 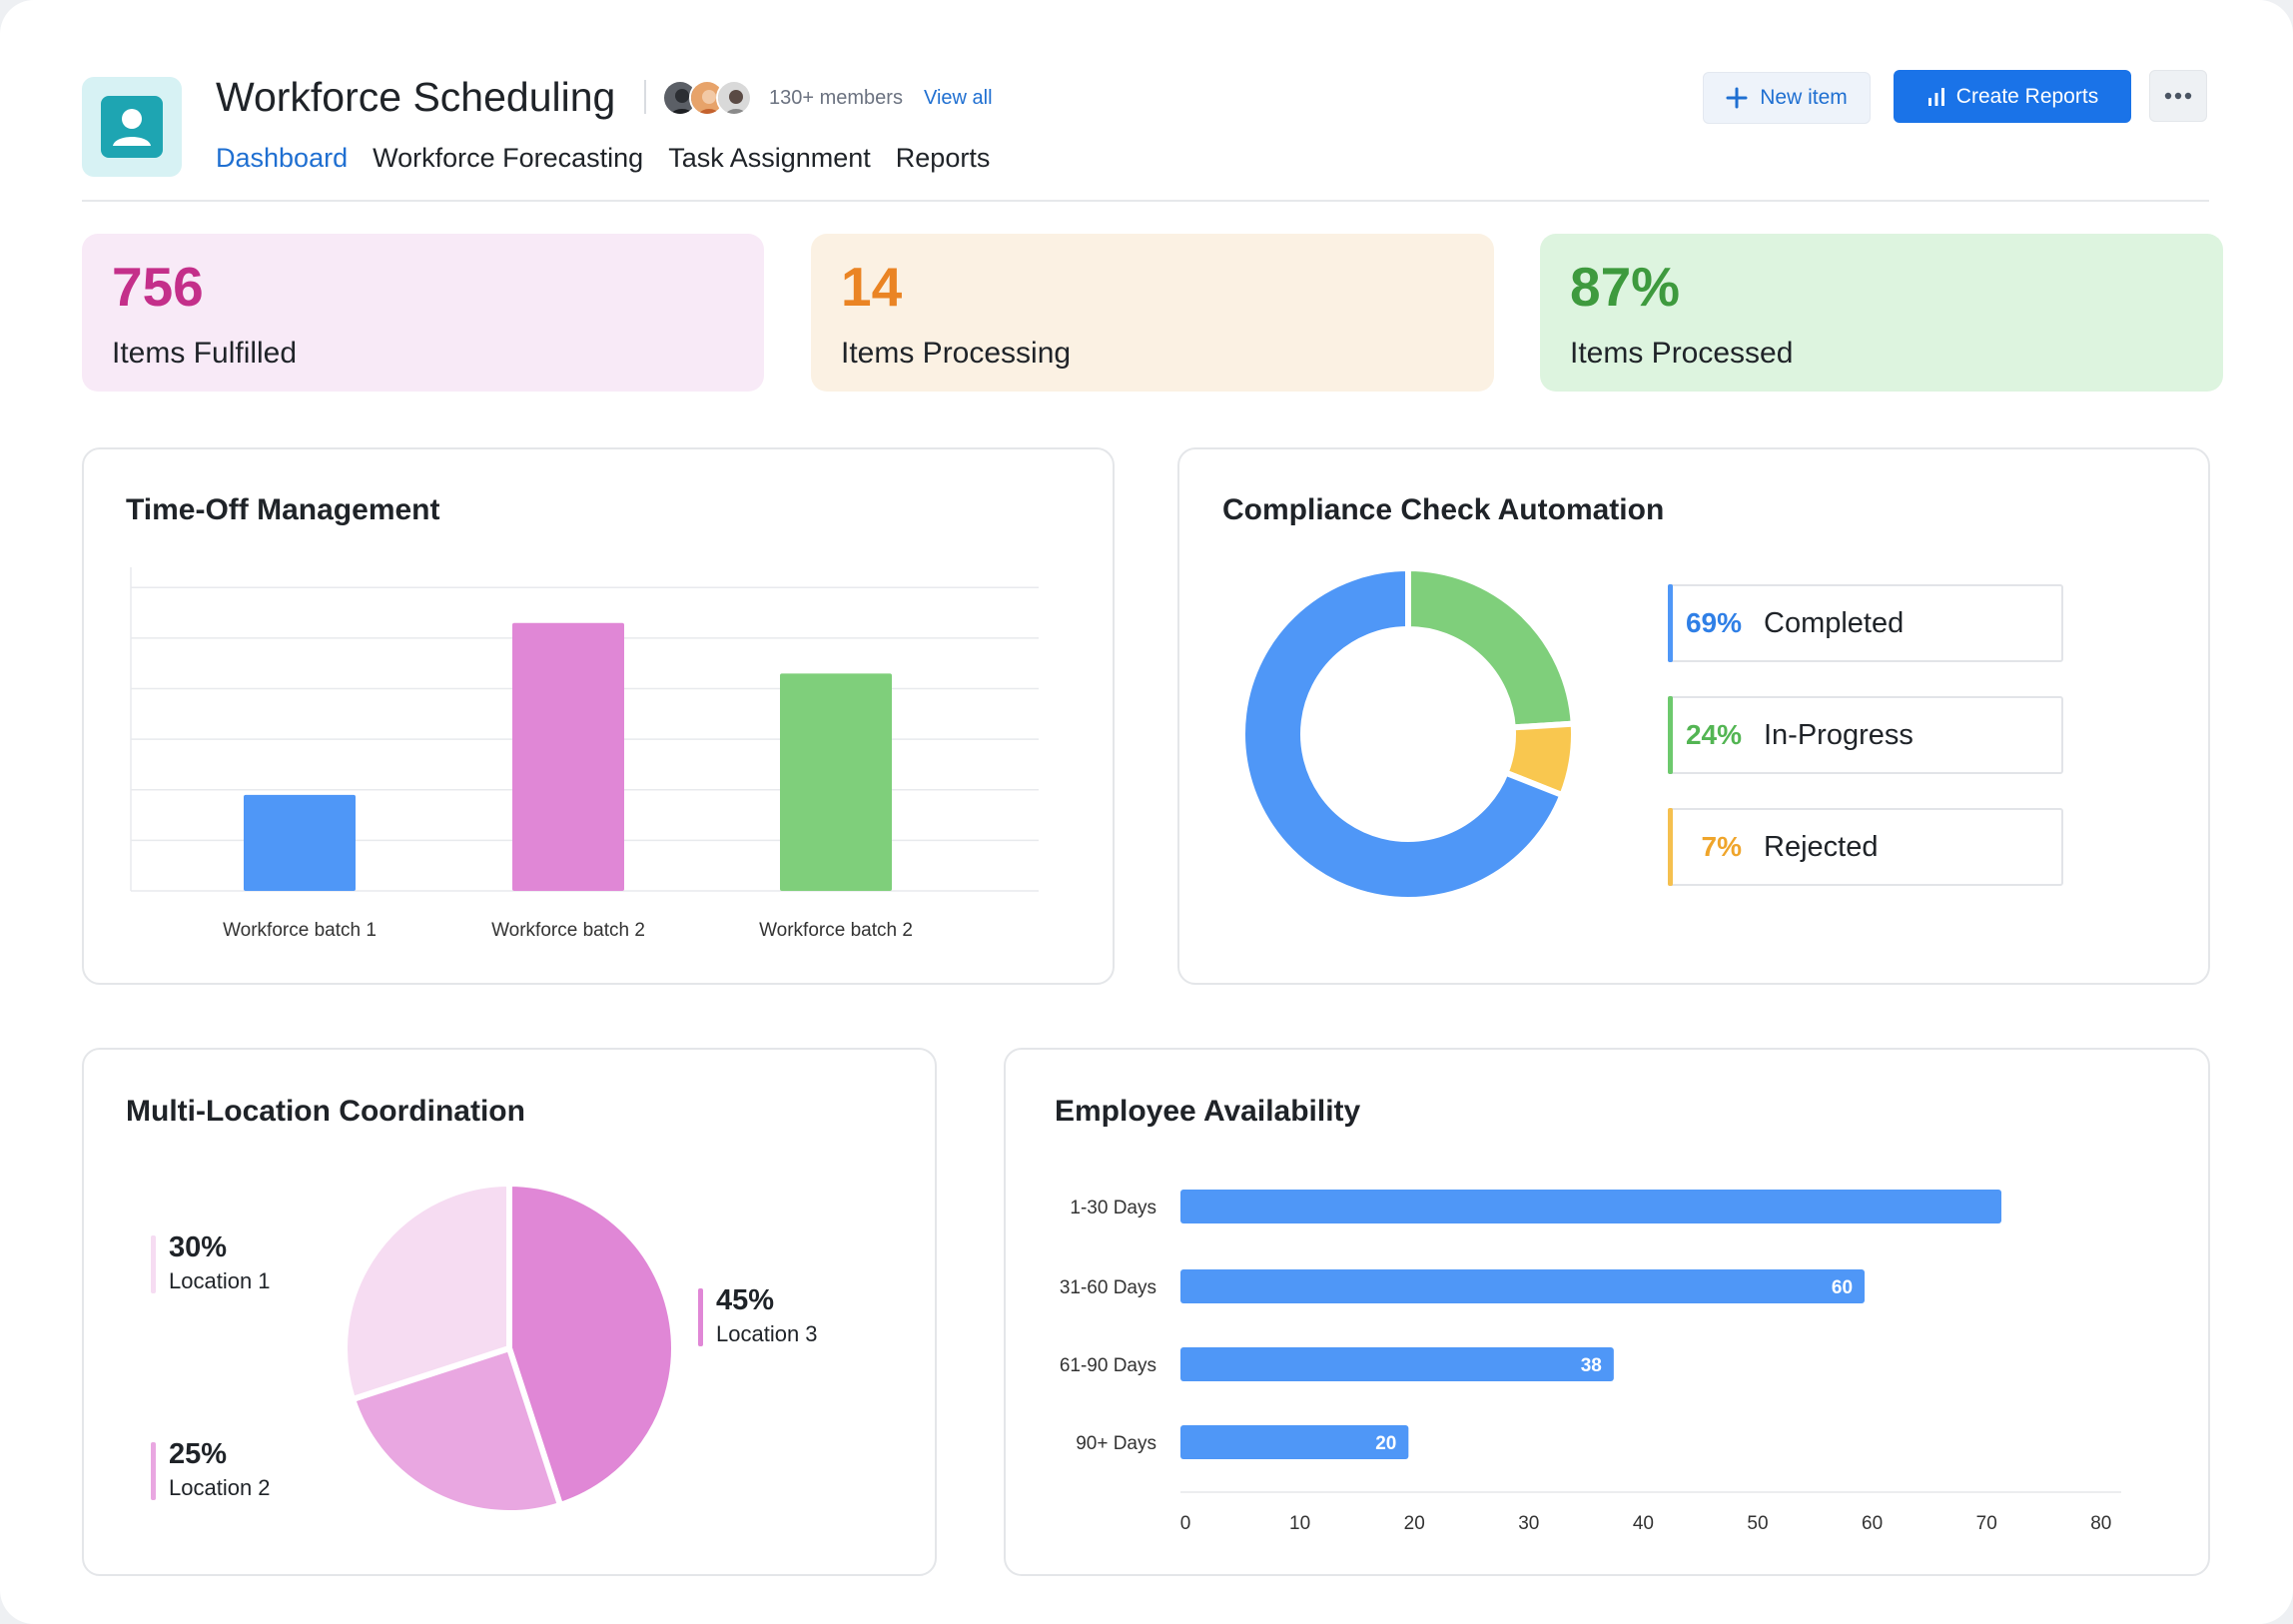 I want to click on pie-label-location-3: 45% Location 3, so click(x=758, y=1315).